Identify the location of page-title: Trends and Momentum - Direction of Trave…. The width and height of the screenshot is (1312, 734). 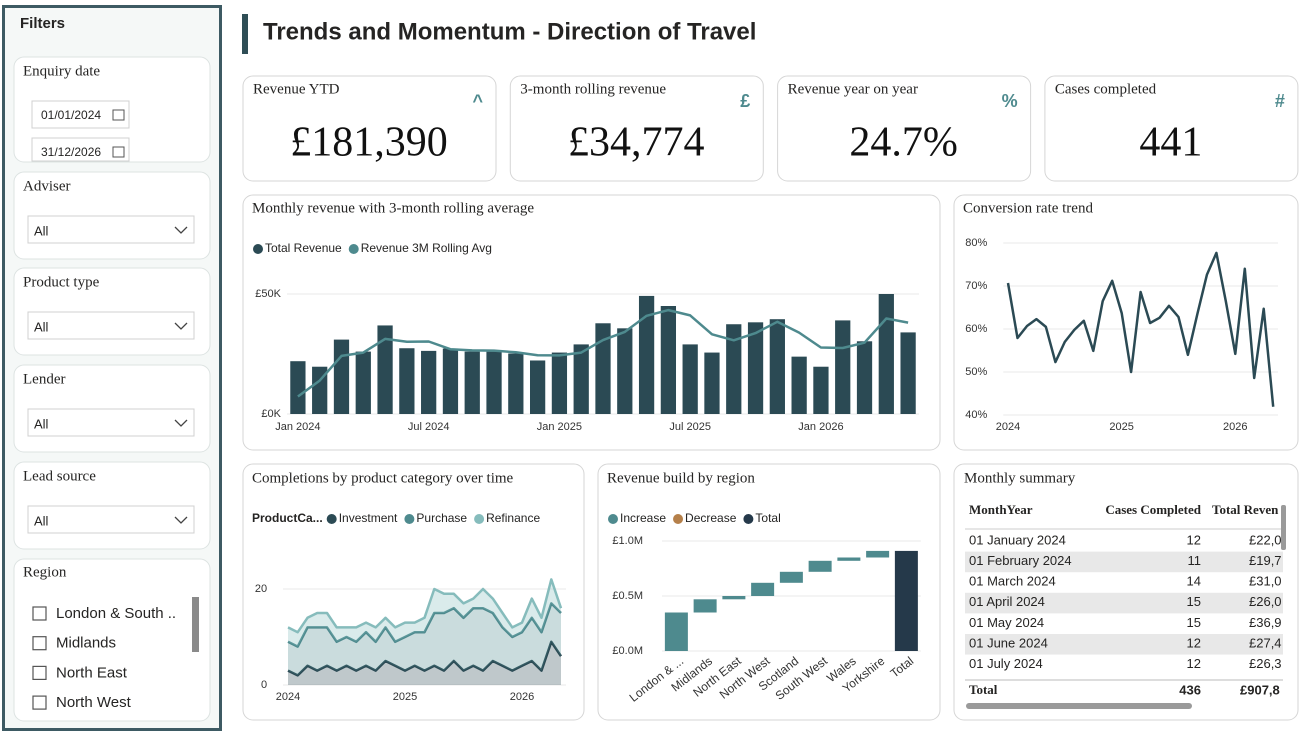
(509, 31).